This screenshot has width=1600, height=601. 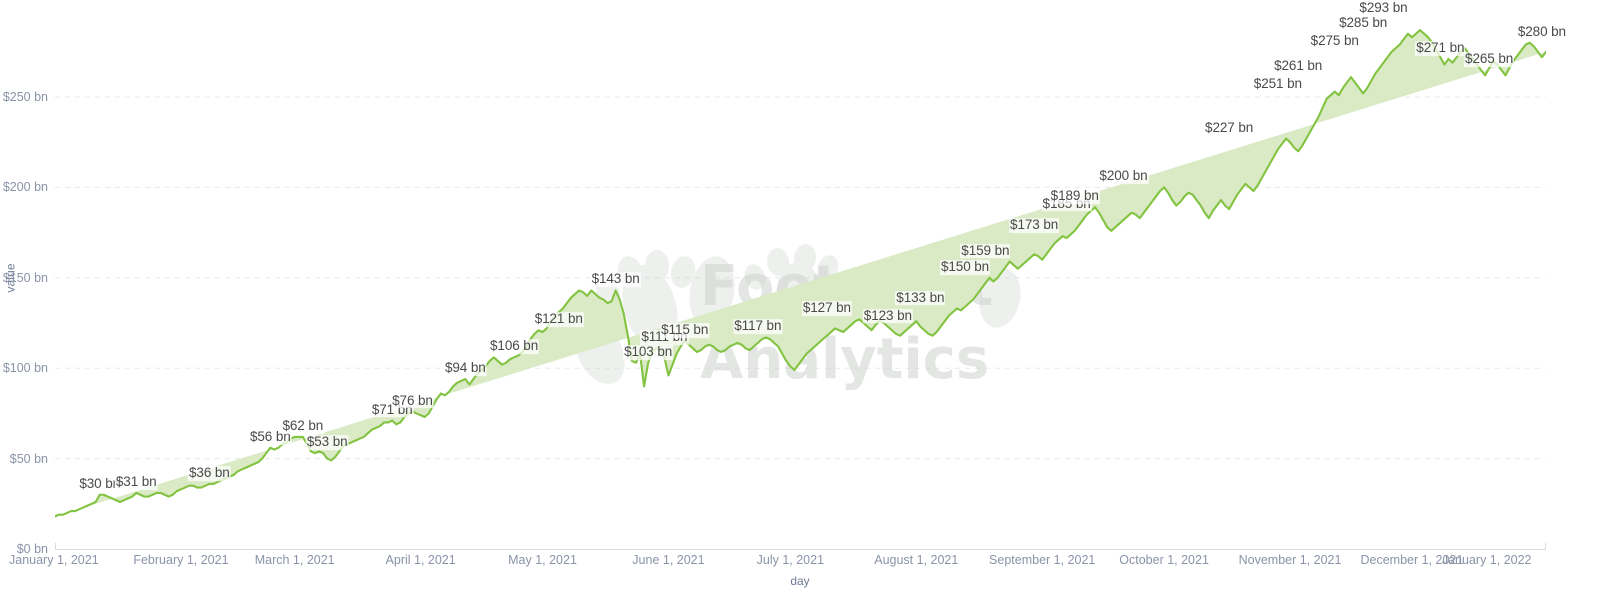 I want to click on data-point-label: $265 bn, so click(x=1489, y=59).